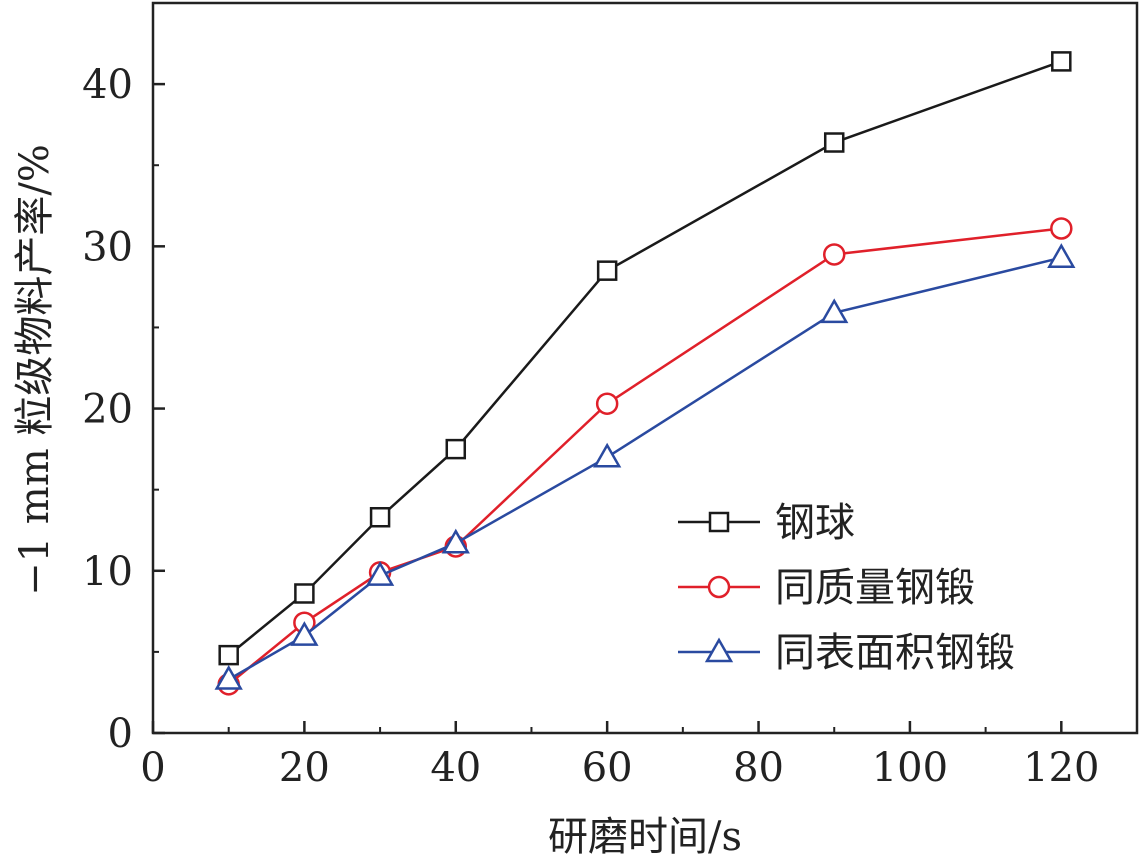  Describe the element at coordinates (758, 768) in the screenshot. I see `x-tick-label: 80` at that location.